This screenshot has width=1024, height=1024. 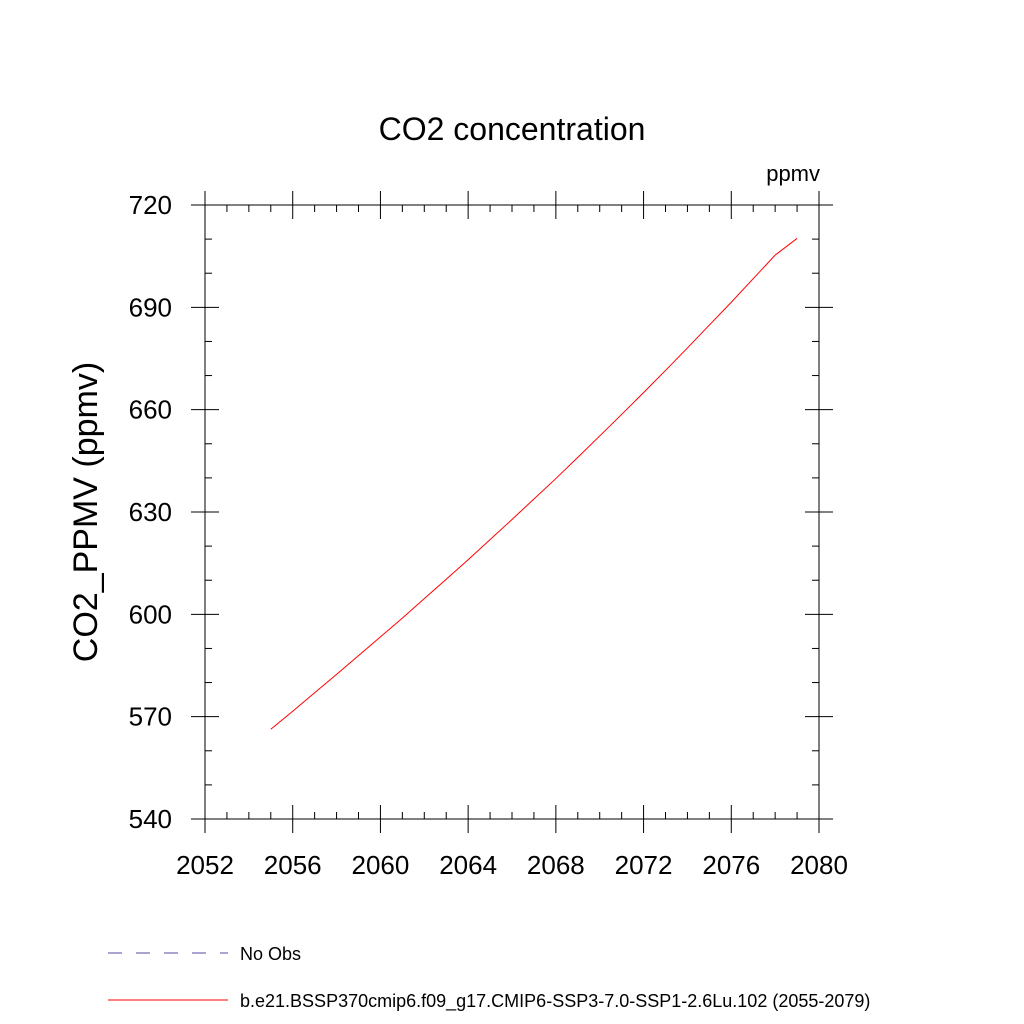 What do you see at coordinates (150, 614) in the screenshot?
I see `y-tick-label: 600` at bounding box center [150, 614].